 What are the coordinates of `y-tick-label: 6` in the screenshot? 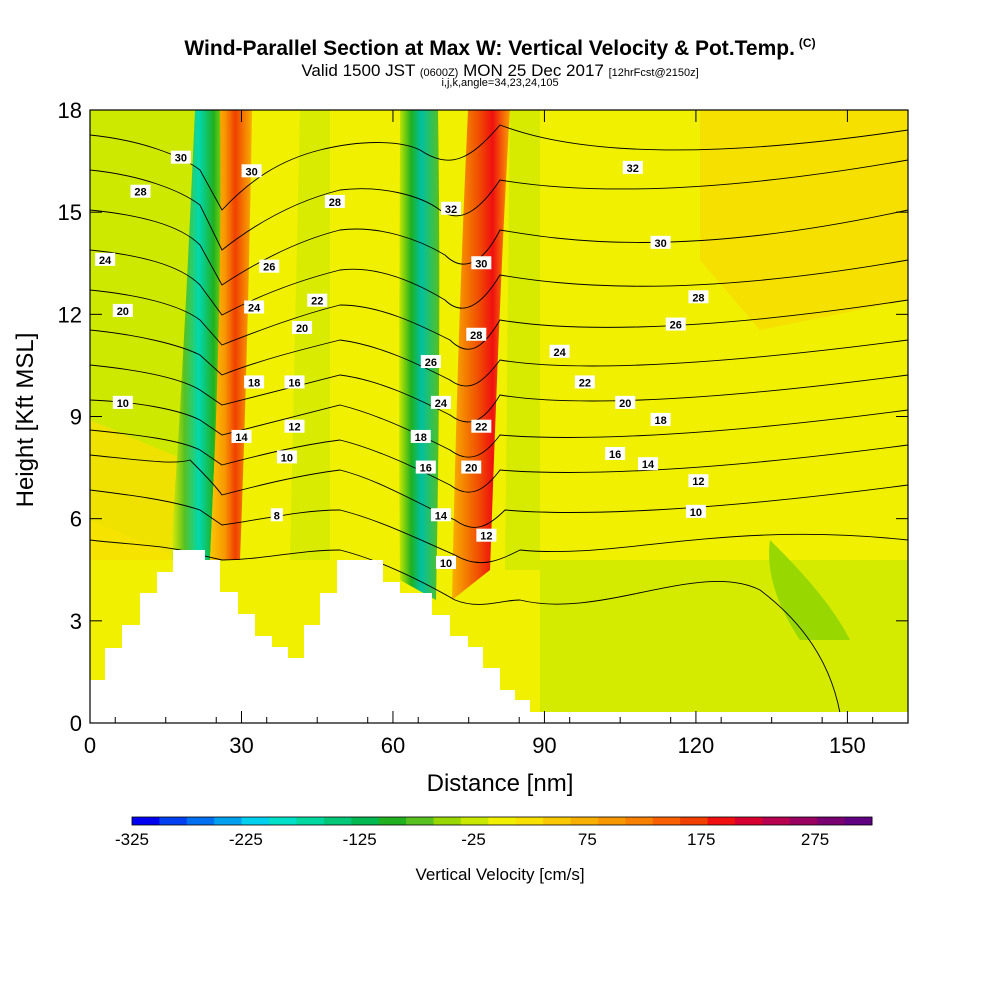 It's located at (76, 519).